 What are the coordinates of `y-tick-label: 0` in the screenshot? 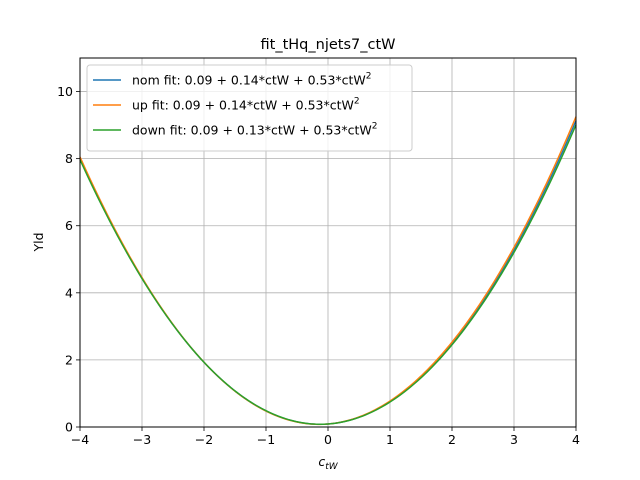 It's located at (69, 427).